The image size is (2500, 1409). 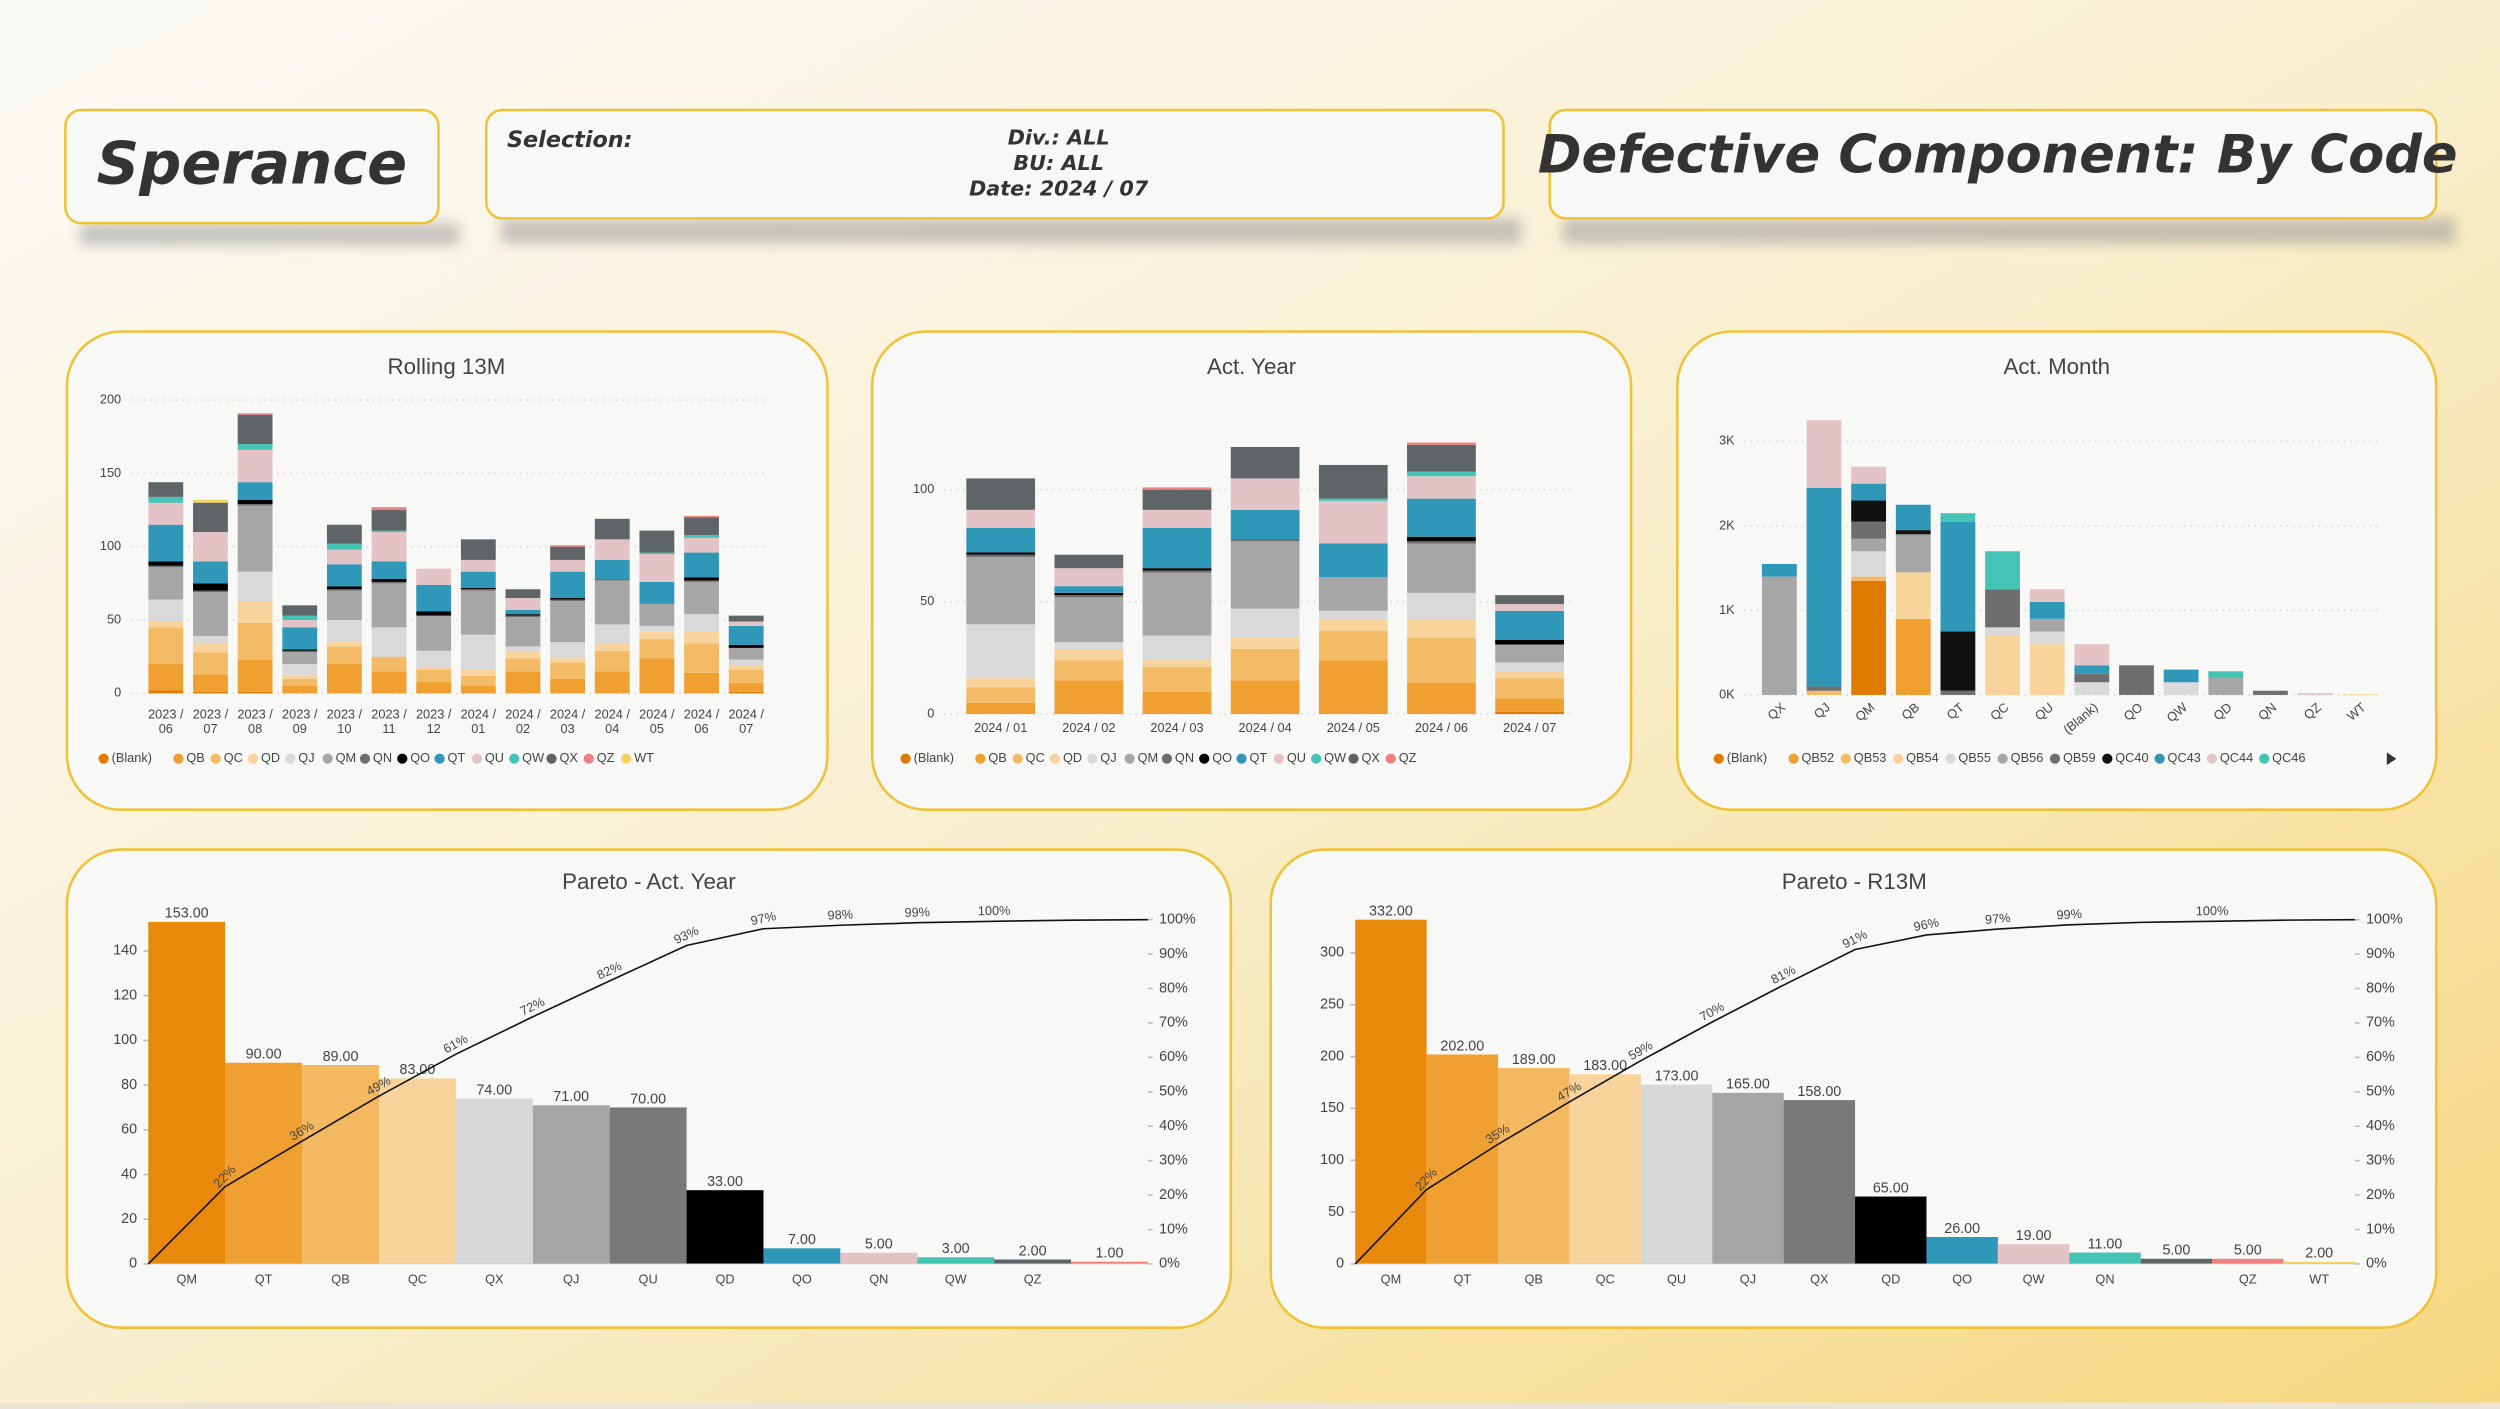 What do you see at coordinates (2380, 1023) in the screenshot?
I see `y2-tick-label: 70%` at bounding box center [2380, 1023].